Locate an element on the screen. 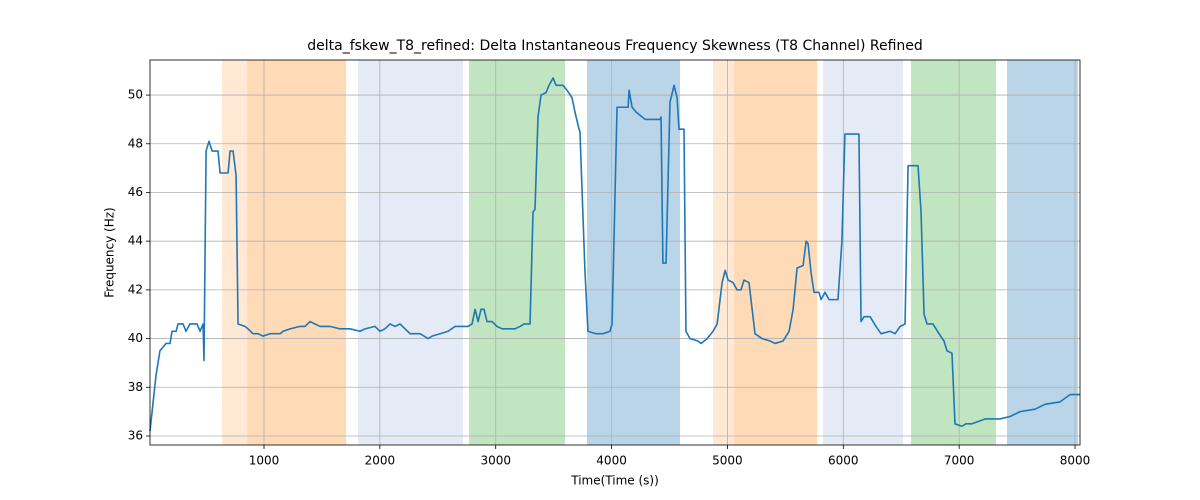  y-axis-label: Frequency (Hz) is located at coordinates (110, 252).